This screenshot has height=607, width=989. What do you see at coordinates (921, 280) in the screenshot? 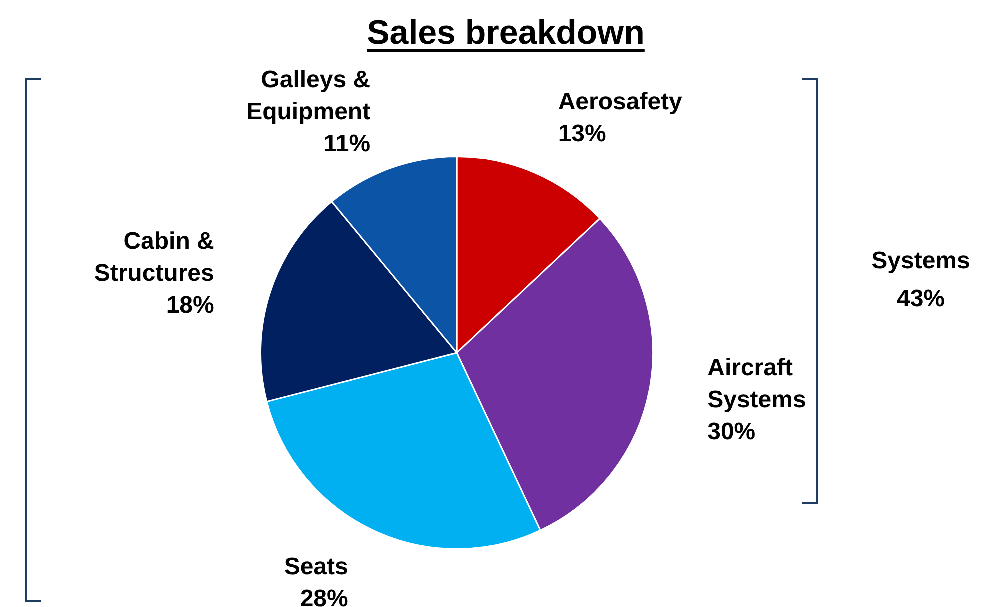
I see `text: Systems 43%` at bounding box center [921, 280].